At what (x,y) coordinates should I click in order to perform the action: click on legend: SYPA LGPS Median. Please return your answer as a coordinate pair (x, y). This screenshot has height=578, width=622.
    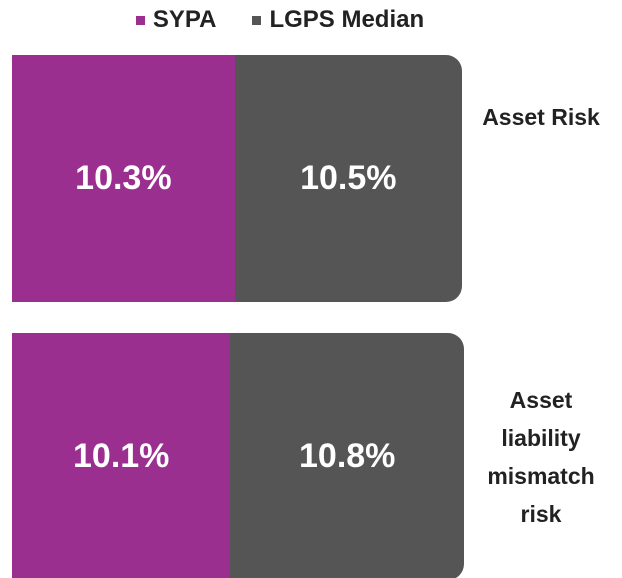
    Looking at the image, I should click on (280, 20).